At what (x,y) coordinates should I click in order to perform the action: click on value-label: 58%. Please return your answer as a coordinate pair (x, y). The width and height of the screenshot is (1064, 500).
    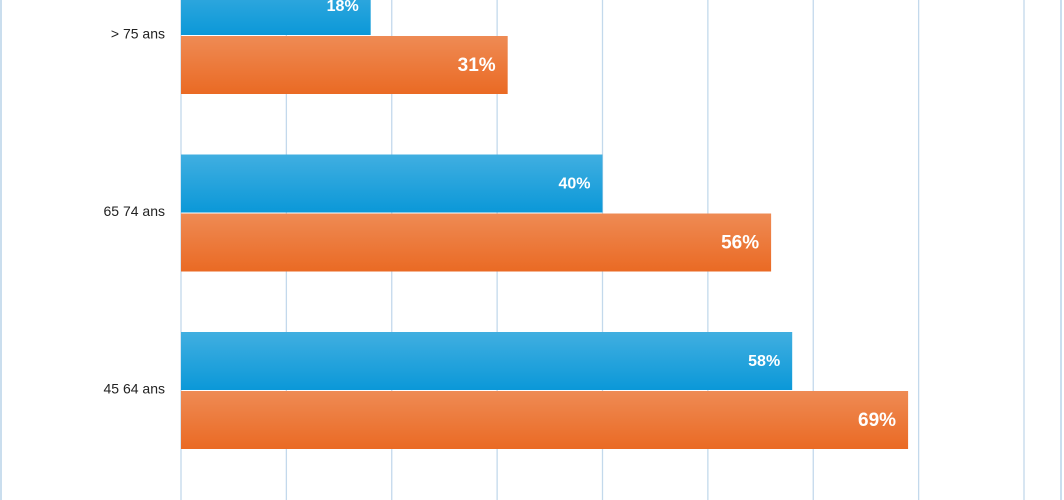
    Looking at the image, I should click on (764, 361).